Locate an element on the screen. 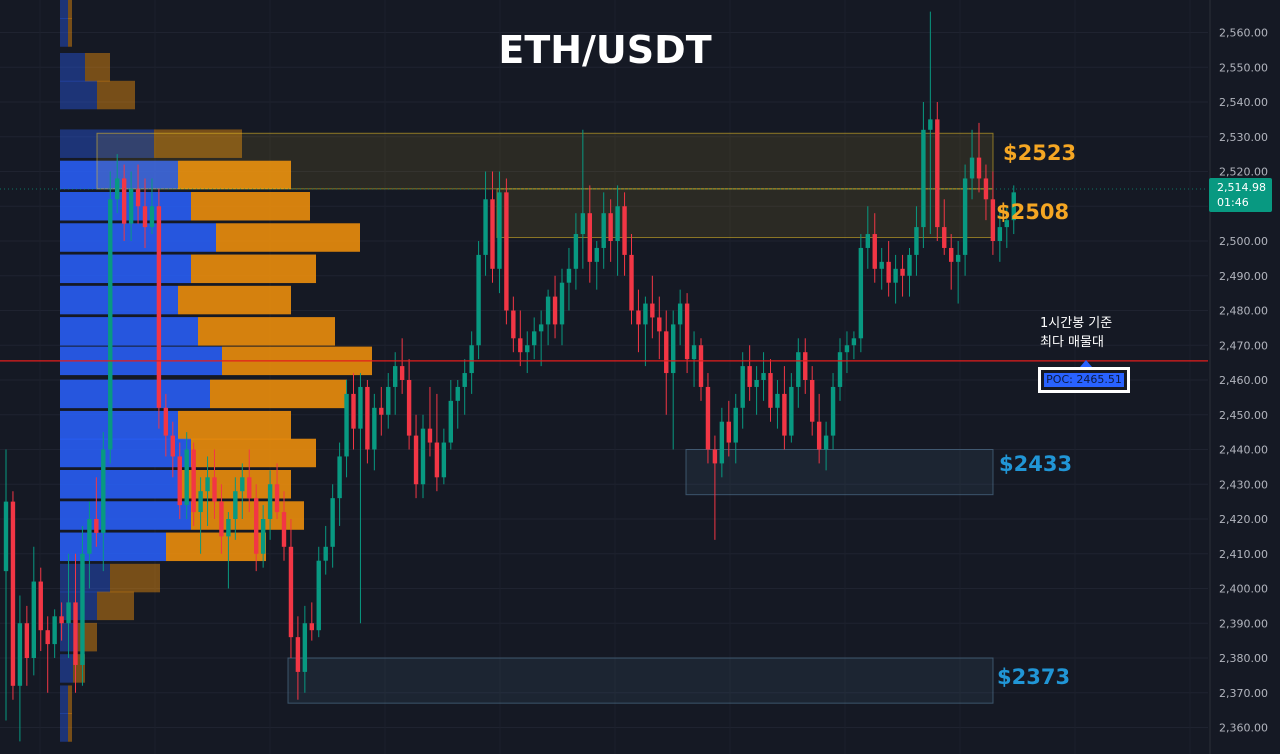 This screenshot has height=754, width=1280. poc-label-text: POC: 2465.51 is located at coordinates (1084, 380).